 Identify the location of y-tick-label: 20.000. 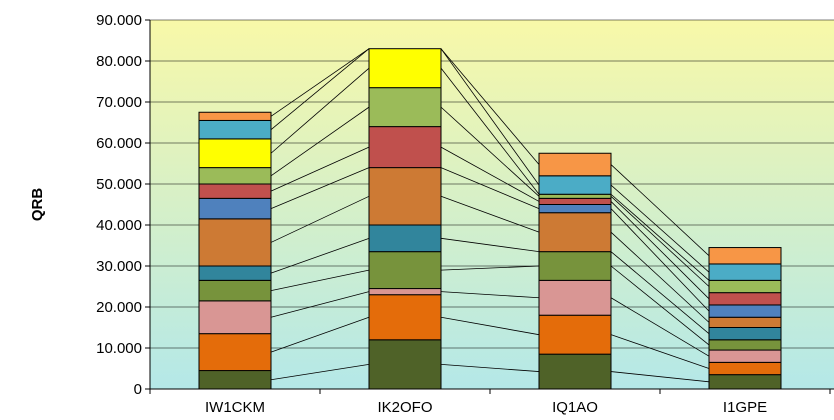
(119, 307).